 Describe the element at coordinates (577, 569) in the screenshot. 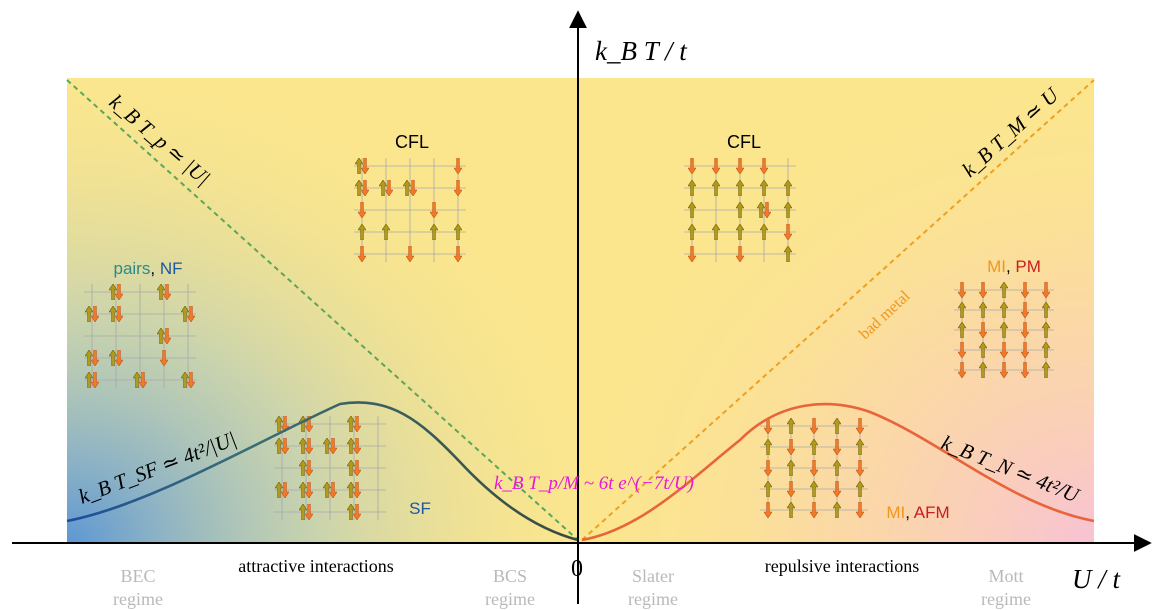

I see `origin-label: 0` at that location.